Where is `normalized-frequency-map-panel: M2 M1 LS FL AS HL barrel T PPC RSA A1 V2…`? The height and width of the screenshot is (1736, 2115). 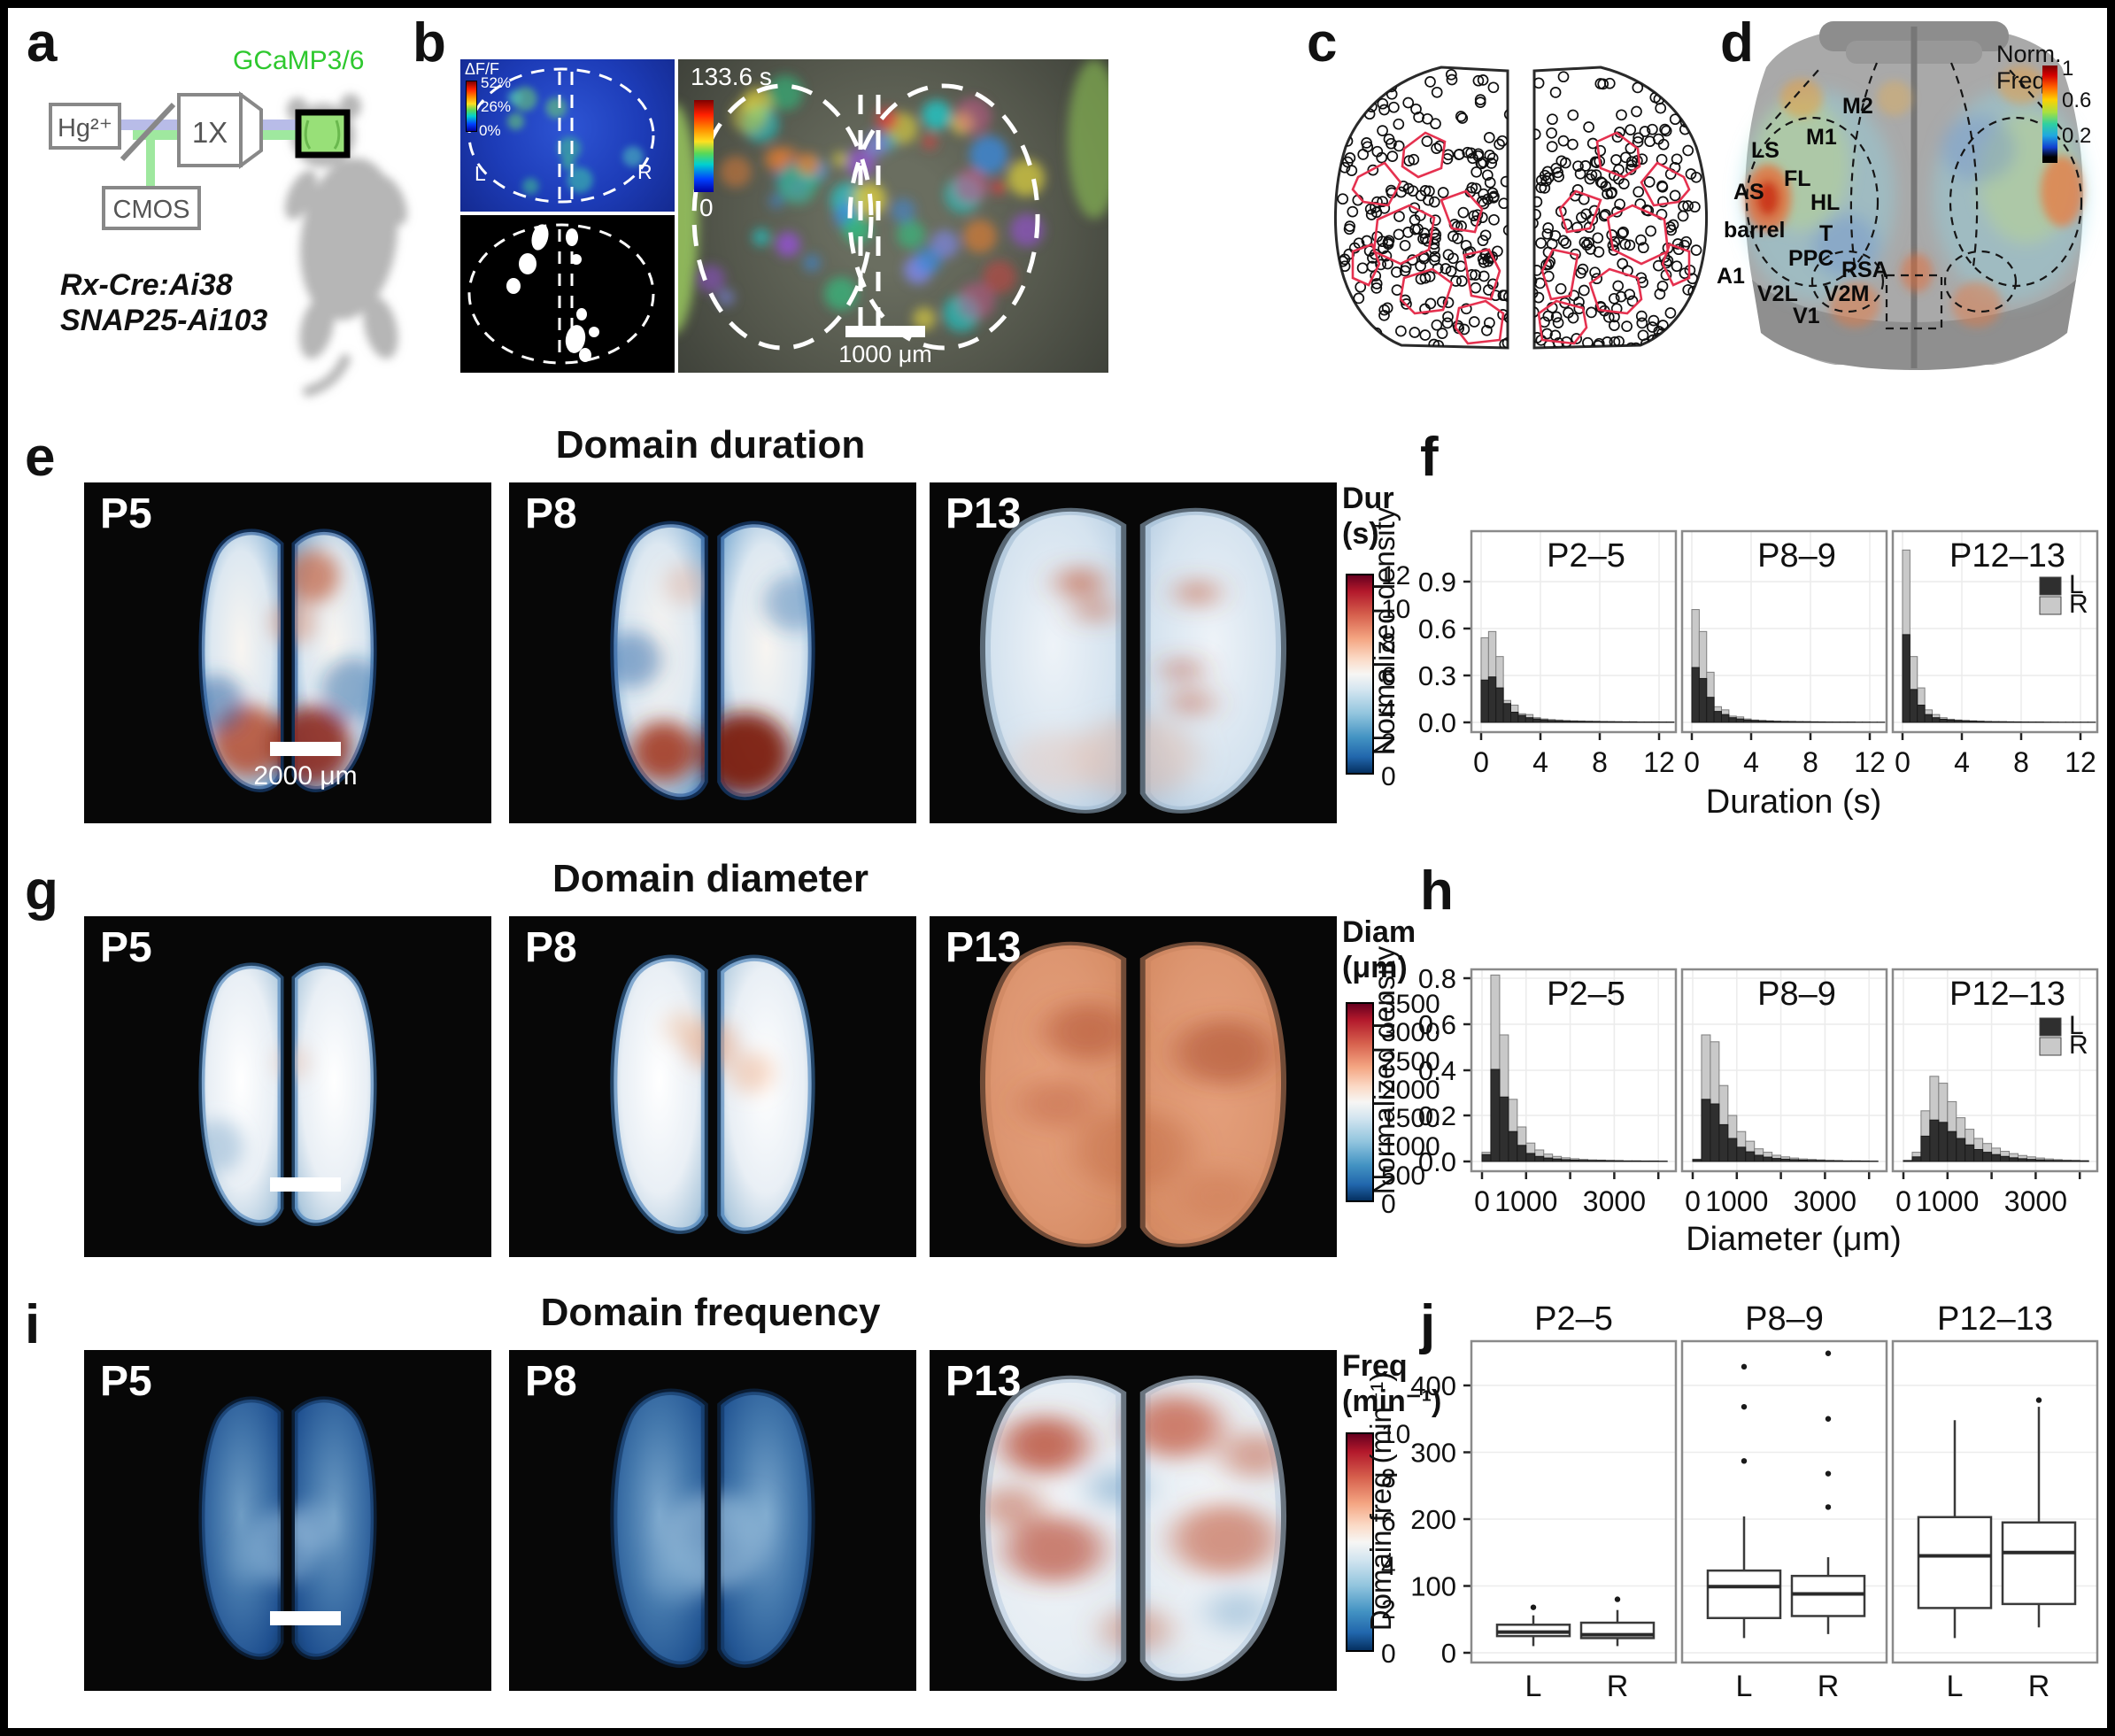
normalized-frequency-map-panel: M2 M1 LS FL AS HL barrel T PPC RSA A1 V2… is located at coordinates (1914, 194).